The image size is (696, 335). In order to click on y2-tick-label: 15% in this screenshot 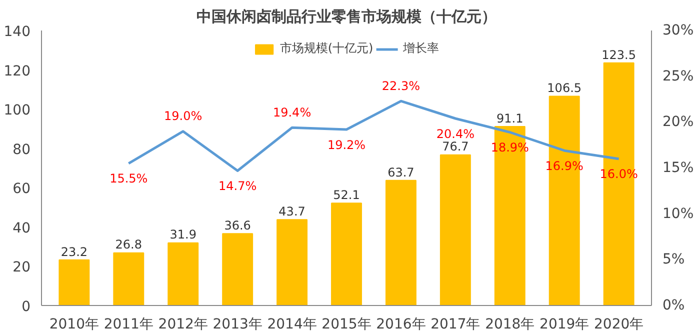, I will do `click(678, 168)`.